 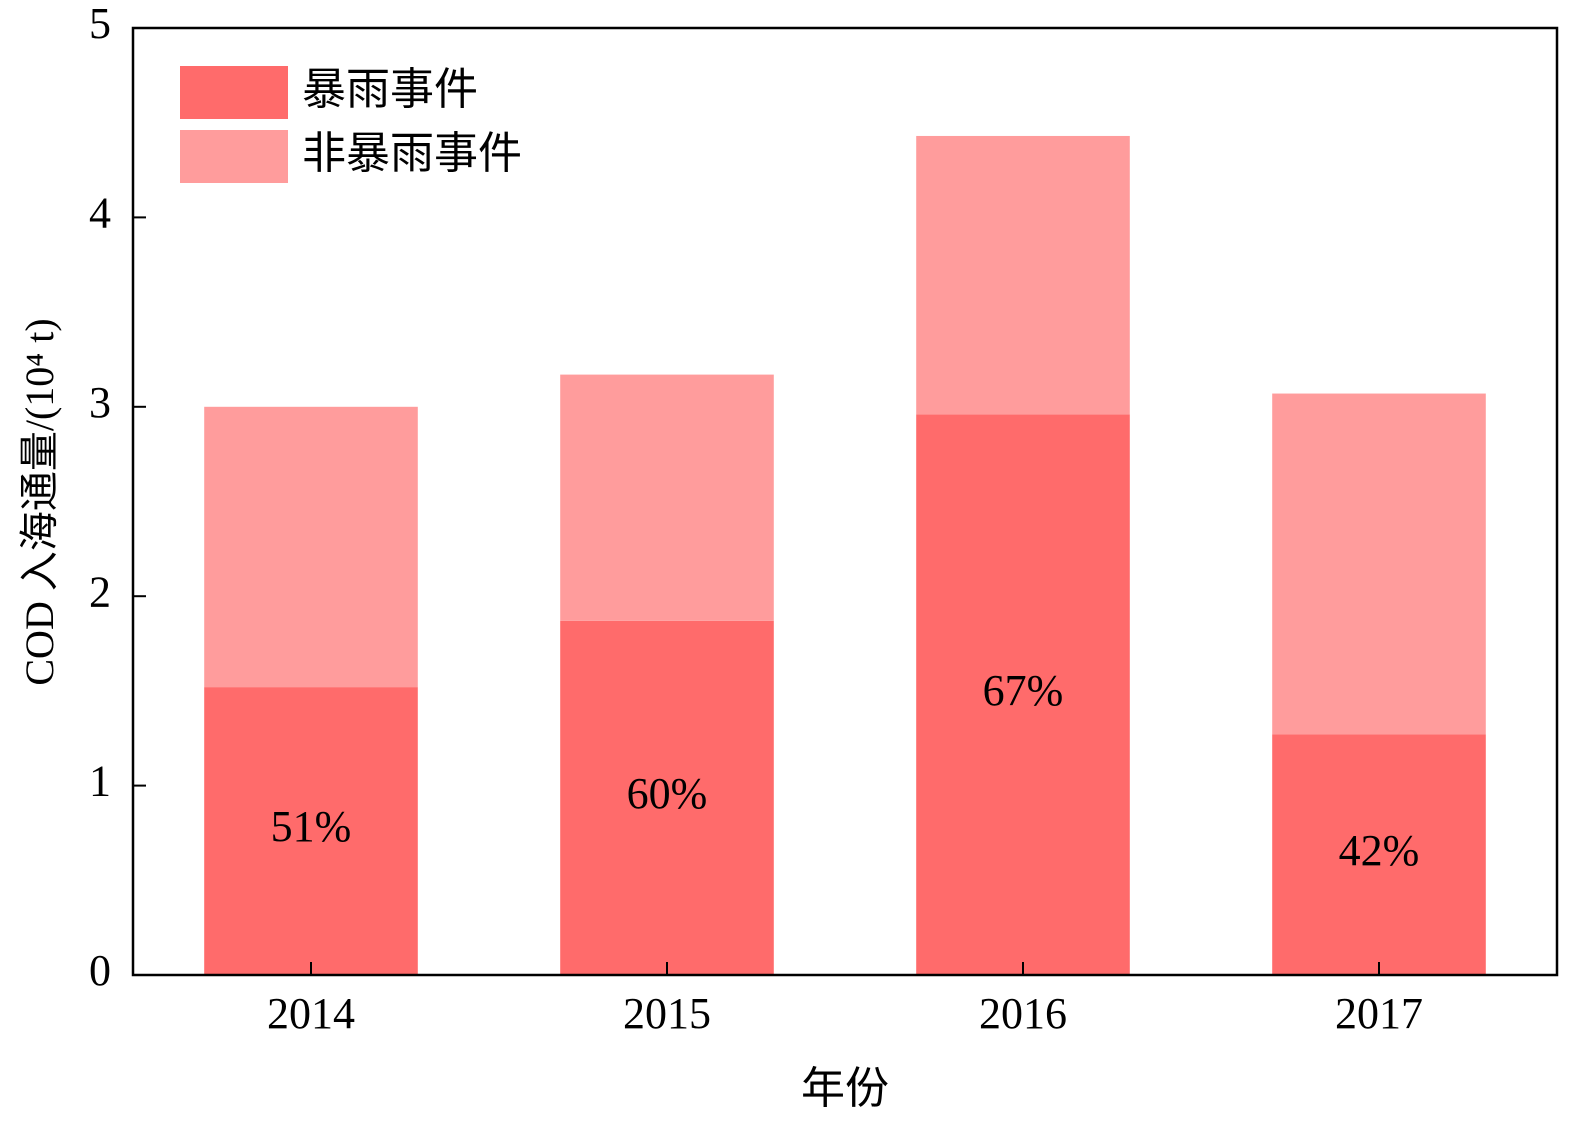 What do you see at coordinates (1023, 690) in the screenshot?
I see `bar-annotation: 67%` at bounding box center [1023, 690].